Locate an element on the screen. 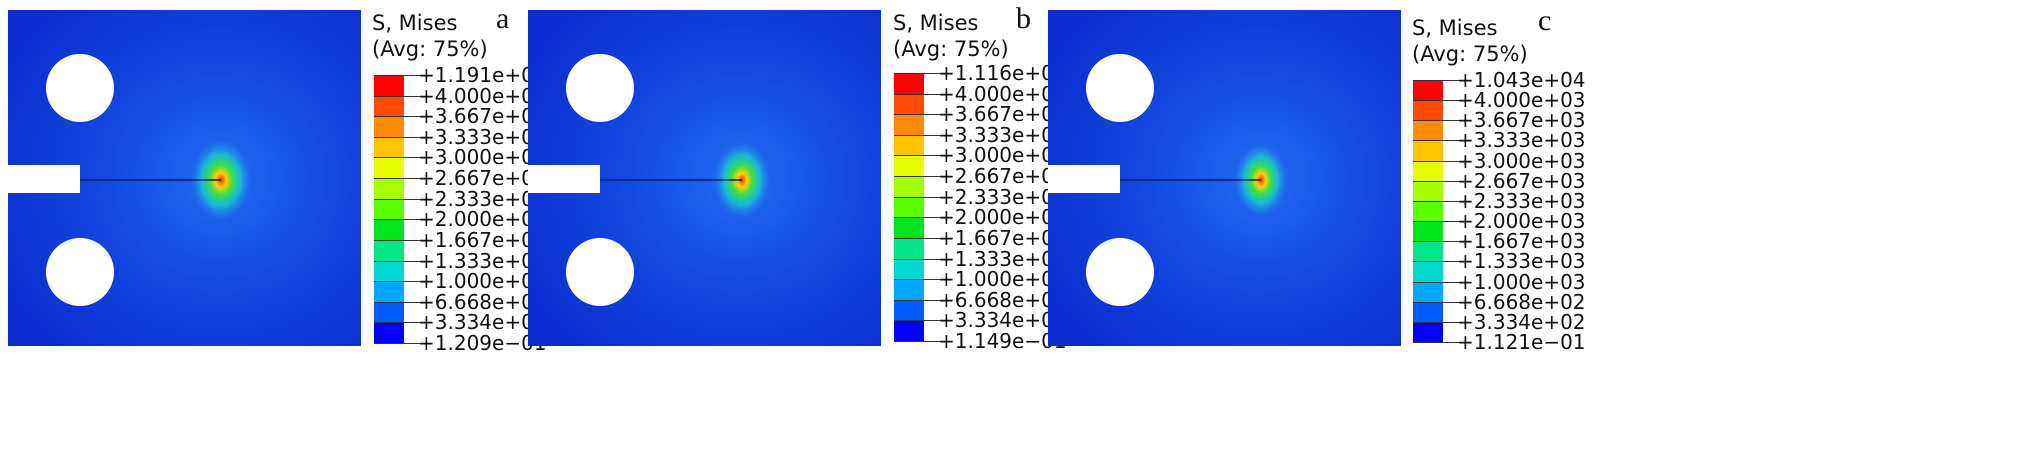  stress-contour-plot-c is located at coordinates (1224, 178).